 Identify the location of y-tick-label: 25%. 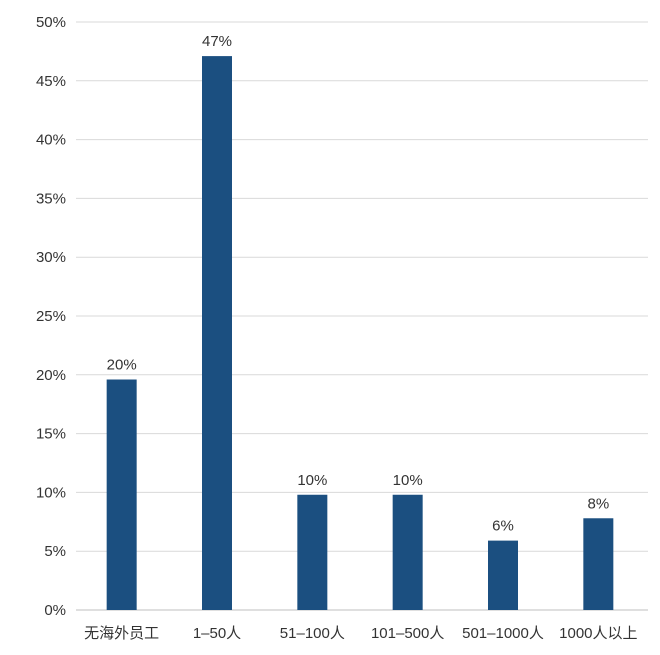
(51, 316).